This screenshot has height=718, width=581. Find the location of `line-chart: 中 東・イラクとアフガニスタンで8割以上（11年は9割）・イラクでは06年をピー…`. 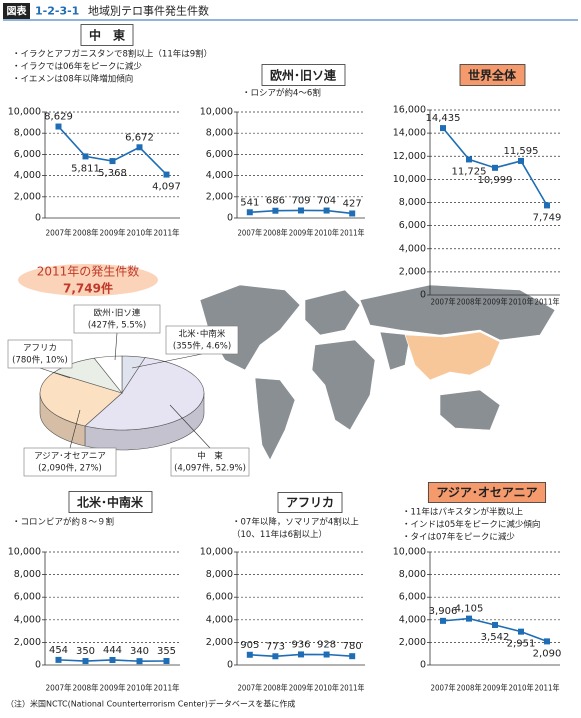

line-chart: 中 東・イラクとアフガニスタンで8割以上（11年は9割）・イラクでは06年をピー… is located at coordinates (110, 131).